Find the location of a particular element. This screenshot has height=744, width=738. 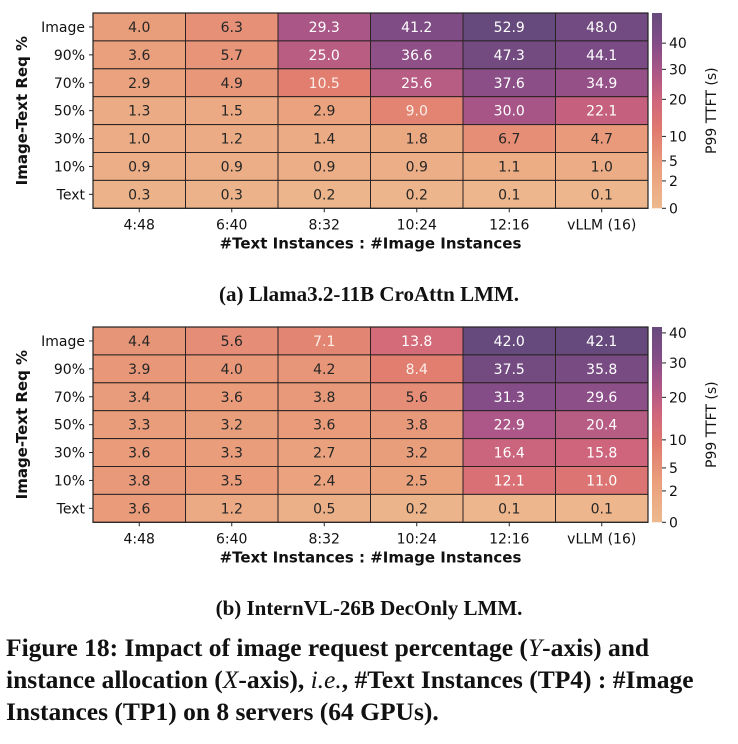

colorbar-tick-label: 10 is located at coordinates (678, 441).